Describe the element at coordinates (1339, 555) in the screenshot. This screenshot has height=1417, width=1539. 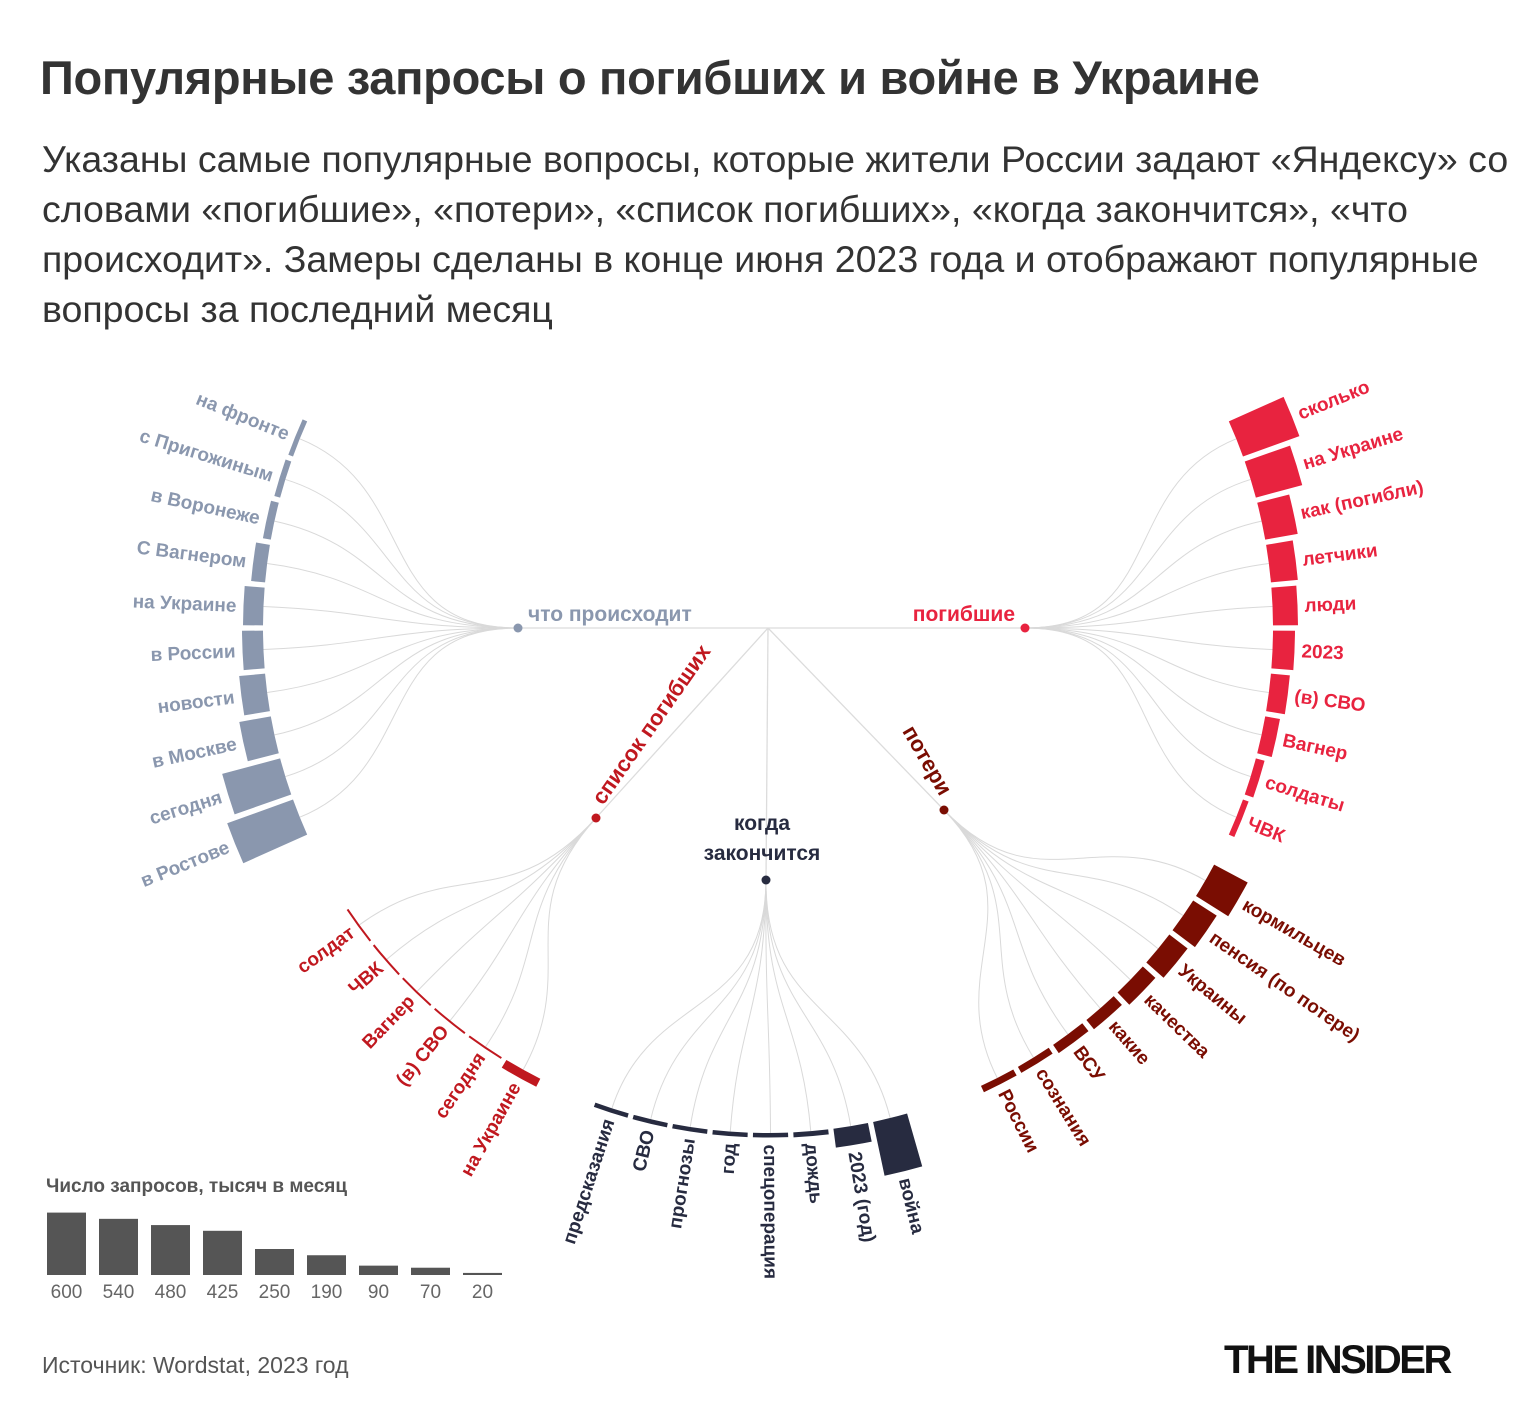
I see `bar-label: летчики` at that location.